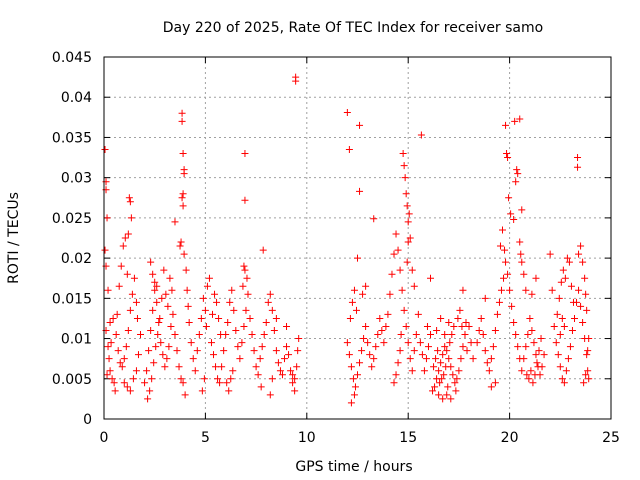 Image resolution: width=640 pixels, height=480 pixels. What do you see at coordinates (353, 467) in the screenshot?
I see `x-axis-title: GPS time / hours` at bounding box center [353, 467].